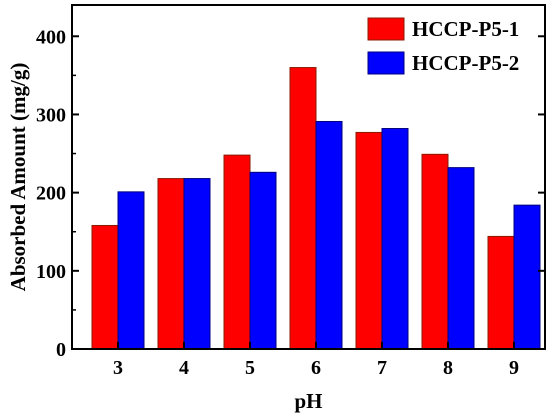  Describe the element at coordinates (51, 115) in the screenshot. I see `y-tick-label-300: 300` at that location.